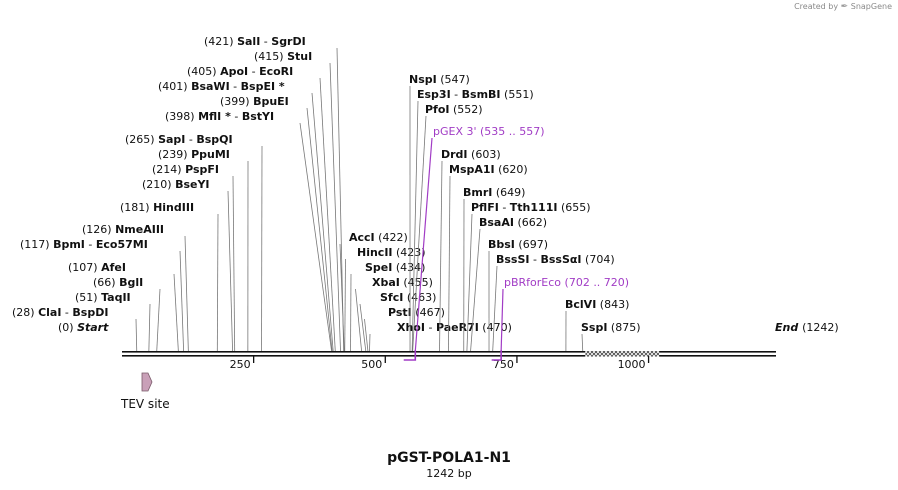 This screenshot has width=898, height=490. What do you see at coordinates (179, 139) in the screenshot?
I see `restriction-site-label: (265) SapI - BspQI` at bounding box center [179, 139].